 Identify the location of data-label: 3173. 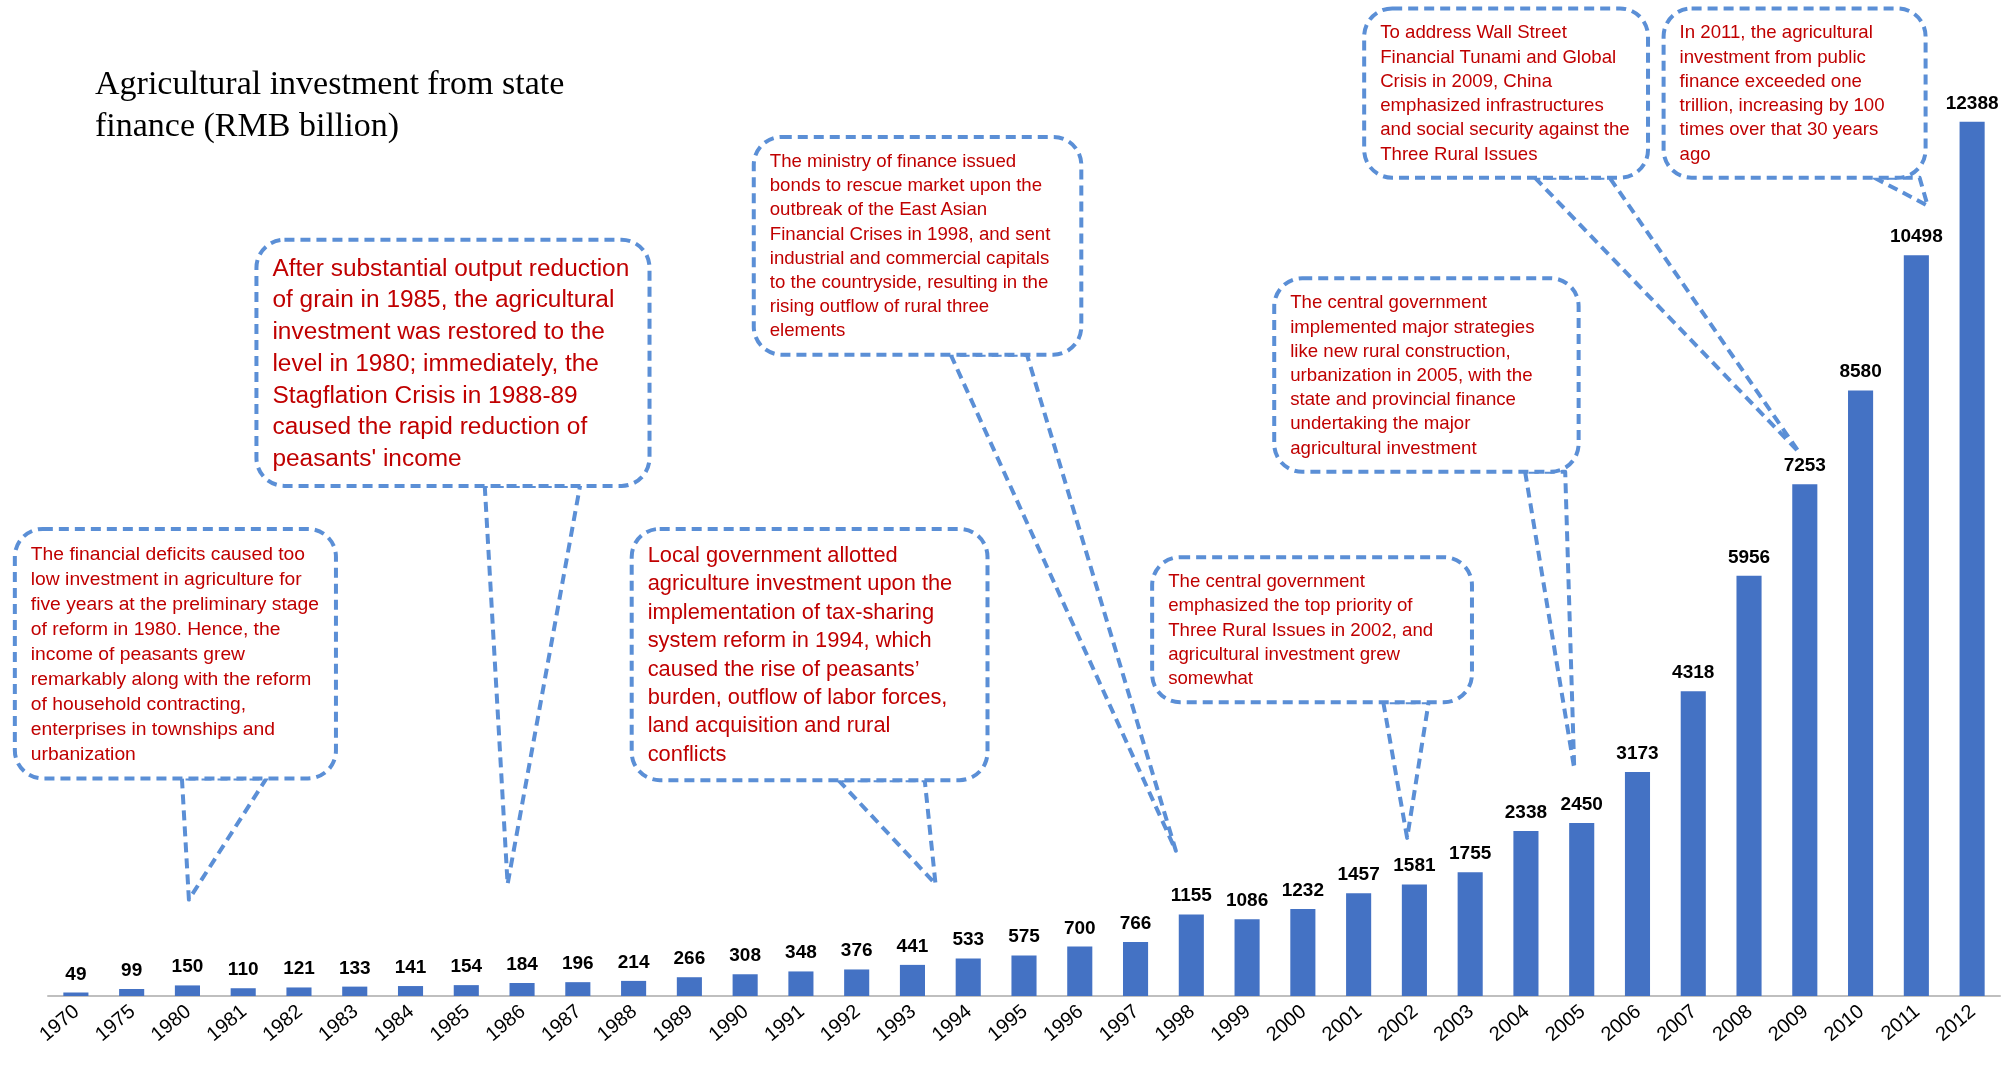
(1637, 753).